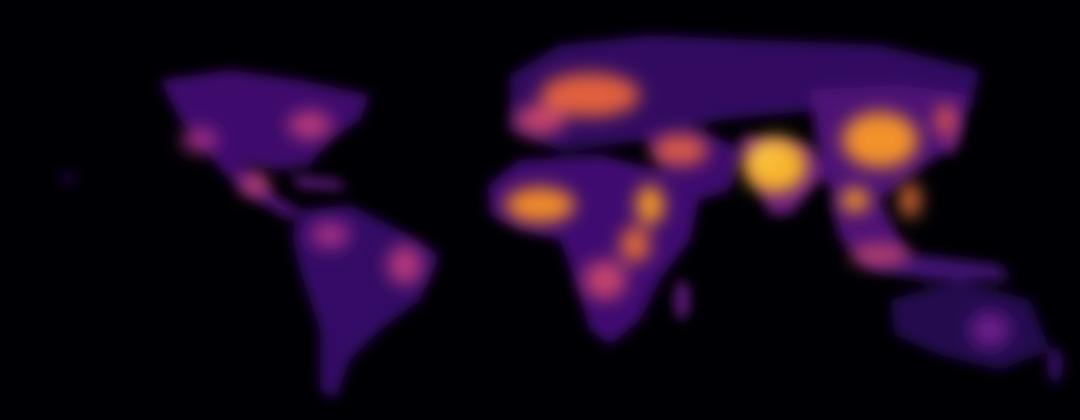 The width and height of the screenshot is (1080, 420). What do you see at coordinates (682, 300) in the screenshot?
I see `madagascar` at bounding box center [682, 300].